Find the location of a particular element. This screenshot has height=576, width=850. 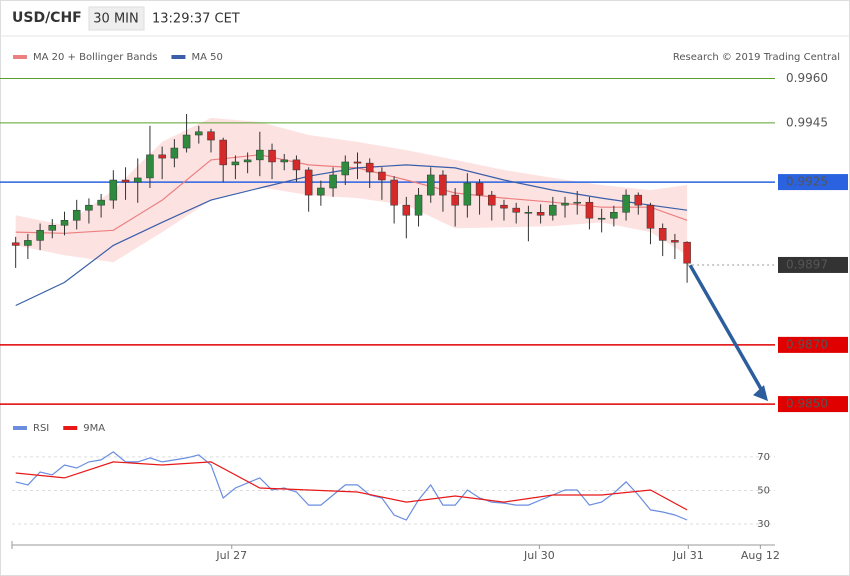

legend-label: 9MA is located at coordinates (94, 428).